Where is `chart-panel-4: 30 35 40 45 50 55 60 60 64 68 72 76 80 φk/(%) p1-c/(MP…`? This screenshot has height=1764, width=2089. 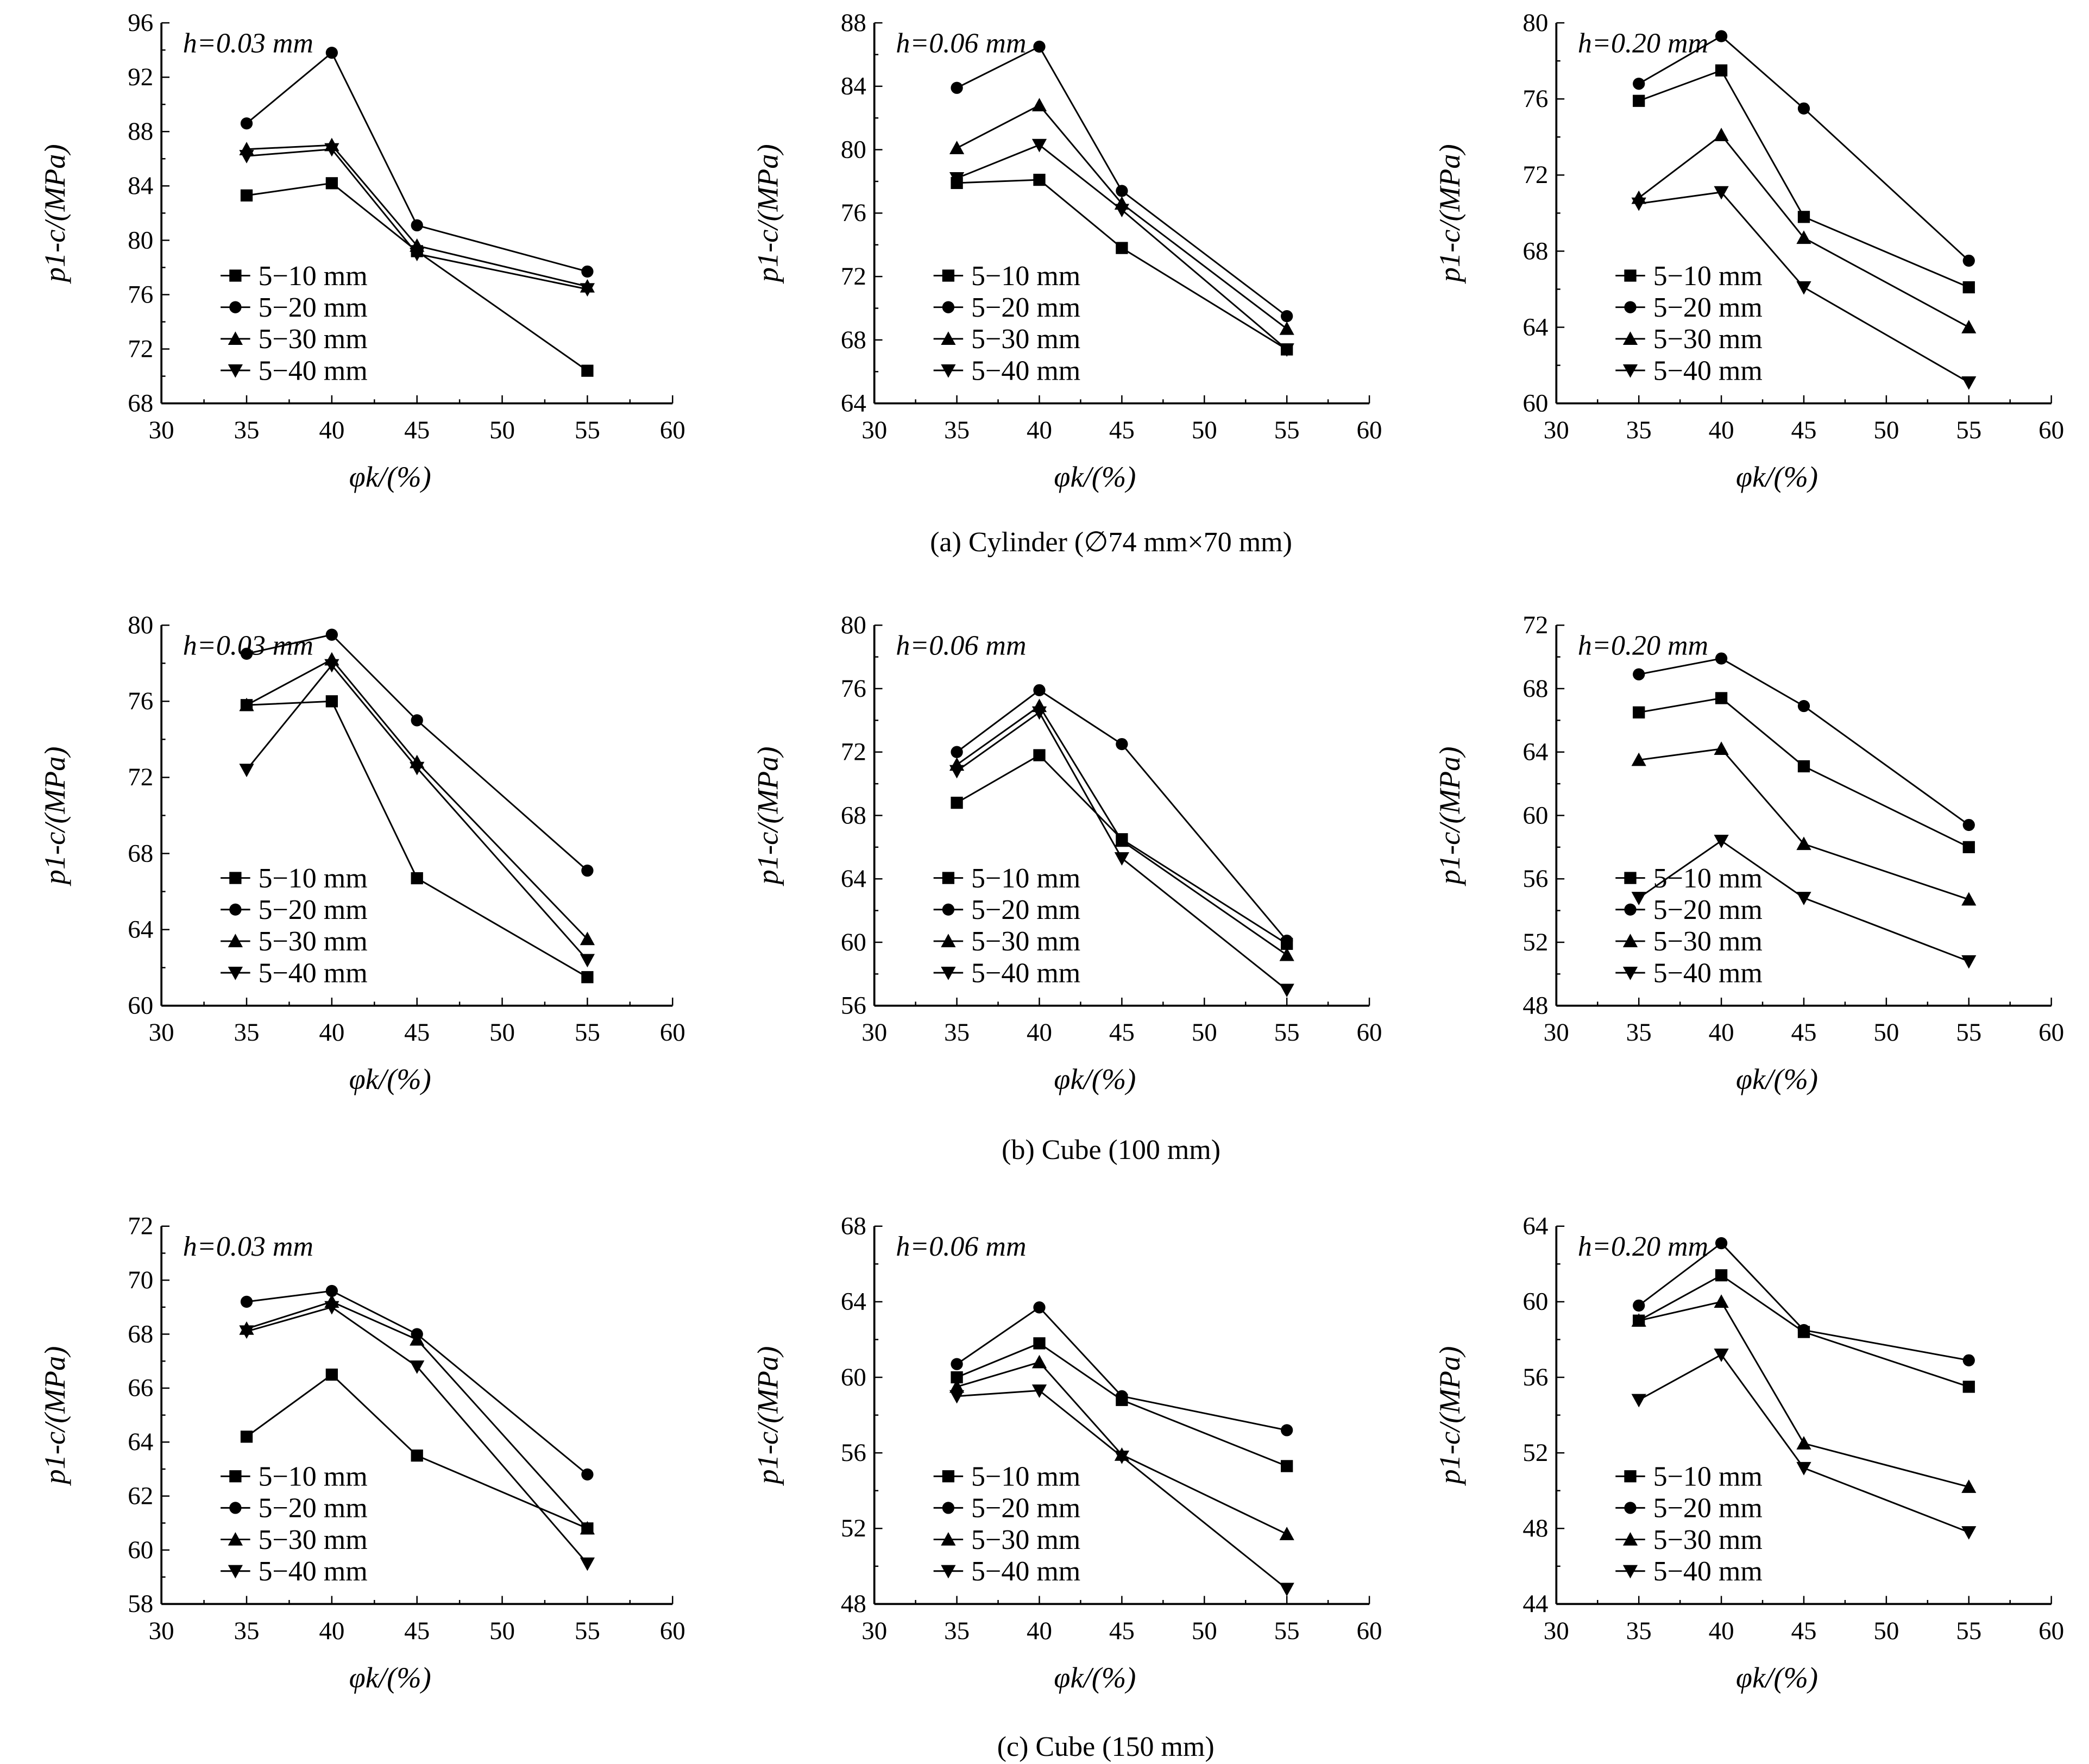
chart-panel-4: 30 35 40 45 50 55 60 60 64 68 72 76 80 φk/(%) p1-c/(MP… is located at coordinates (362, 853).